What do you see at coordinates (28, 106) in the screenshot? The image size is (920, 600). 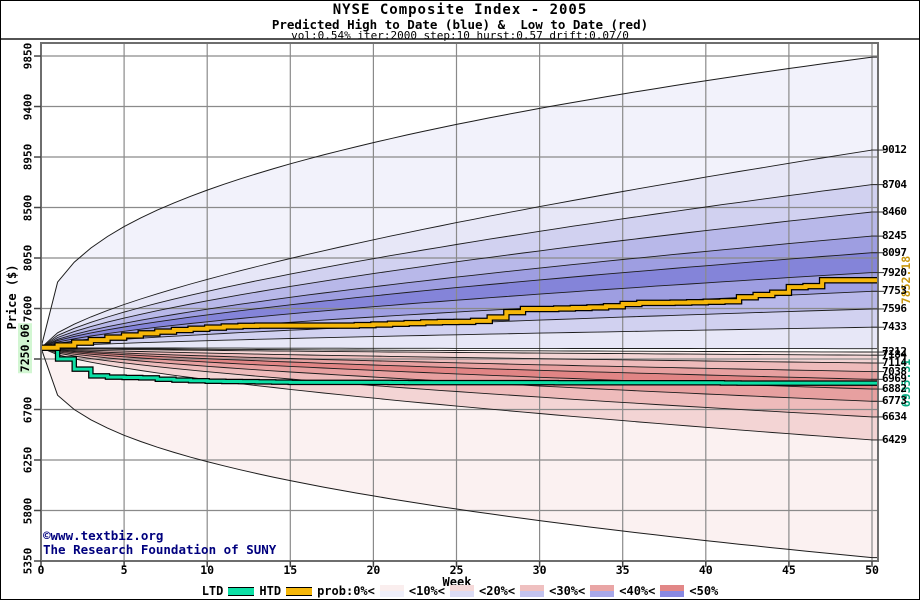 I see `y-tick-label: 9400` at bounding box center [28, 106].